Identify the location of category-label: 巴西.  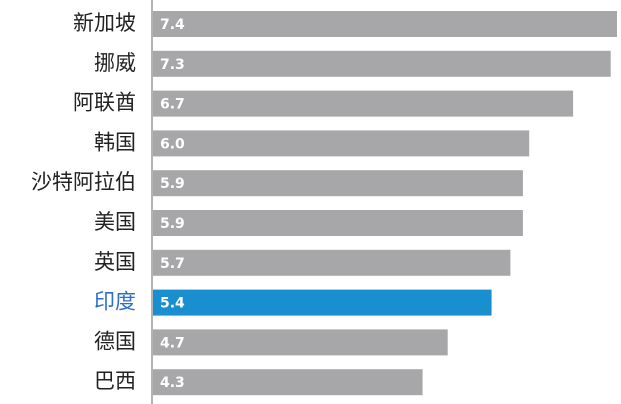
(115, 381).